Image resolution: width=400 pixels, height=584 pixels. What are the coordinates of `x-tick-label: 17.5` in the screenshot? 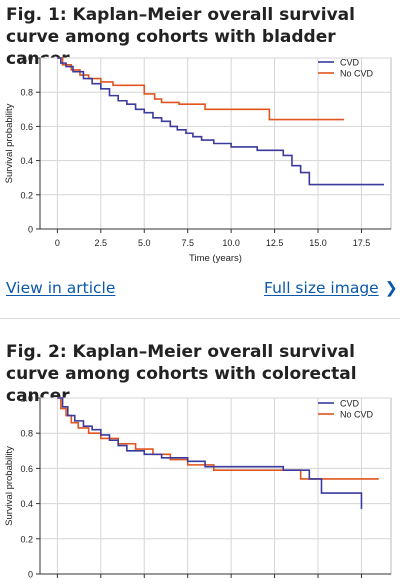 It's located at (362, 243).